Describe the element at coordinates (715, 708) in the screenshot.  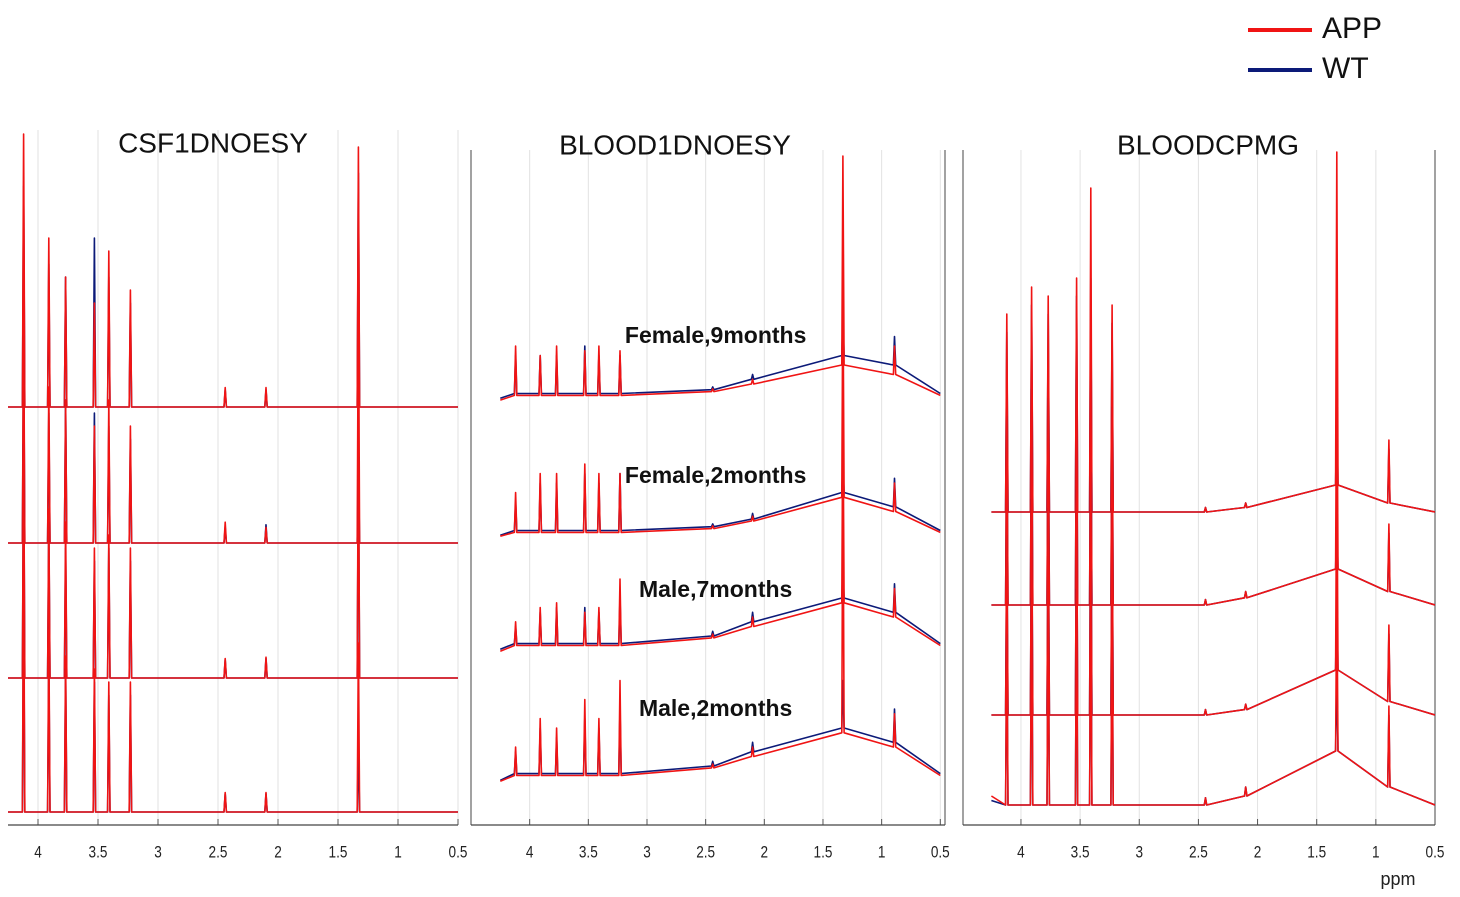
I see `group-label: Male,2months` at that location.